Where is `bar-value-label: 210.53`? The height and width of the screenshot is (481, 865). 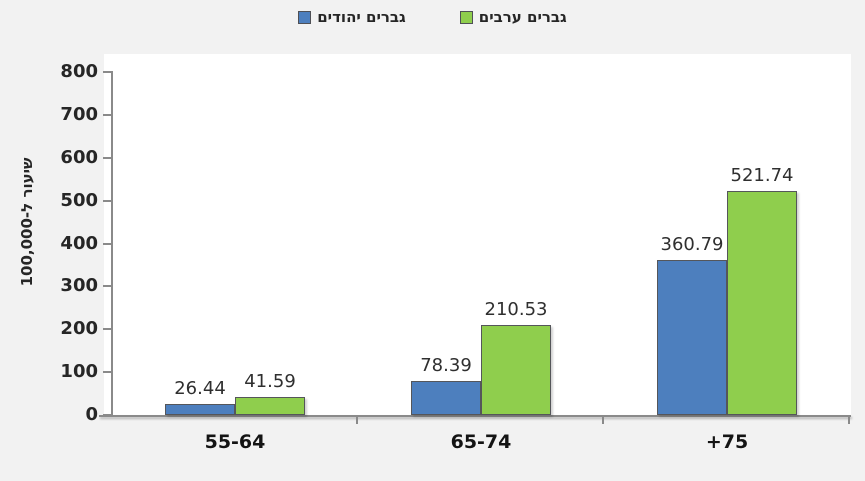 bar-value-label: 210.53 is located at coordinates (516, 309).